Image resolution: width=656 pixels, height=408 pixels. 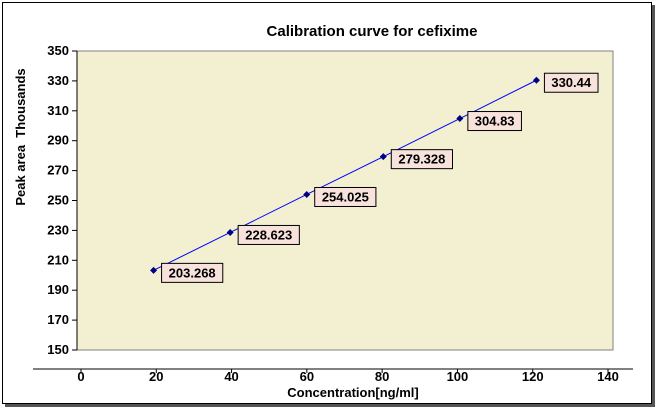 What do you see at coordinates (20, 136) in the screenshot?
I see `y-axis-label: Peak area Thousands` at bounding box center [20, 136].